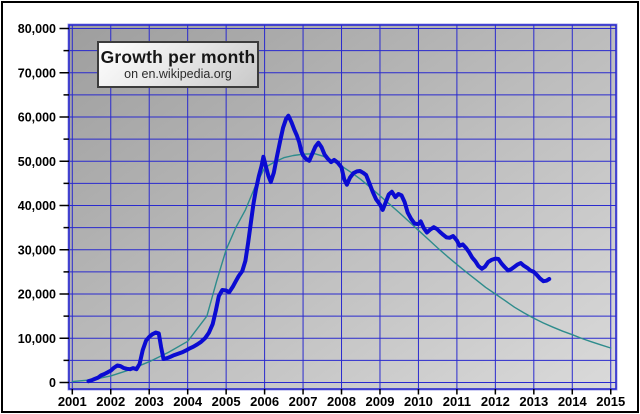 Image resolution: width=640 pixels, height=414 pixels. I want to click on x-axis-label: 2004, so click(188, 401).